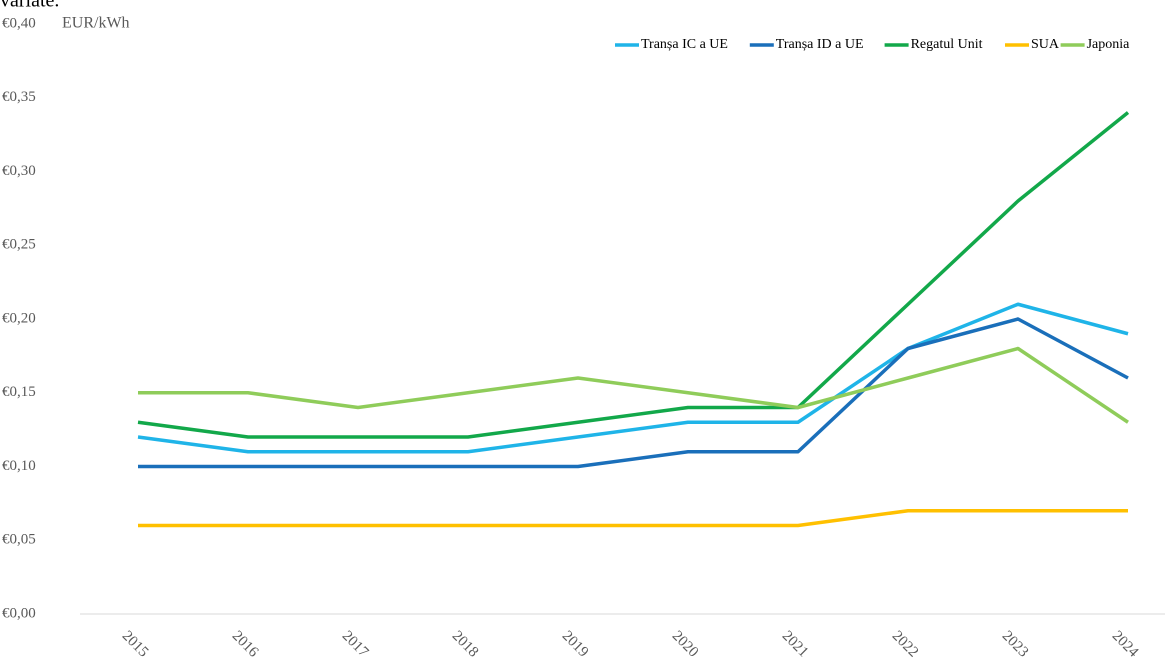 This screenshot has height=659, width=1173. Describe the element at coordinates (245, 643) in the screenshot. I see `x-tick-label: 2016` at that location.